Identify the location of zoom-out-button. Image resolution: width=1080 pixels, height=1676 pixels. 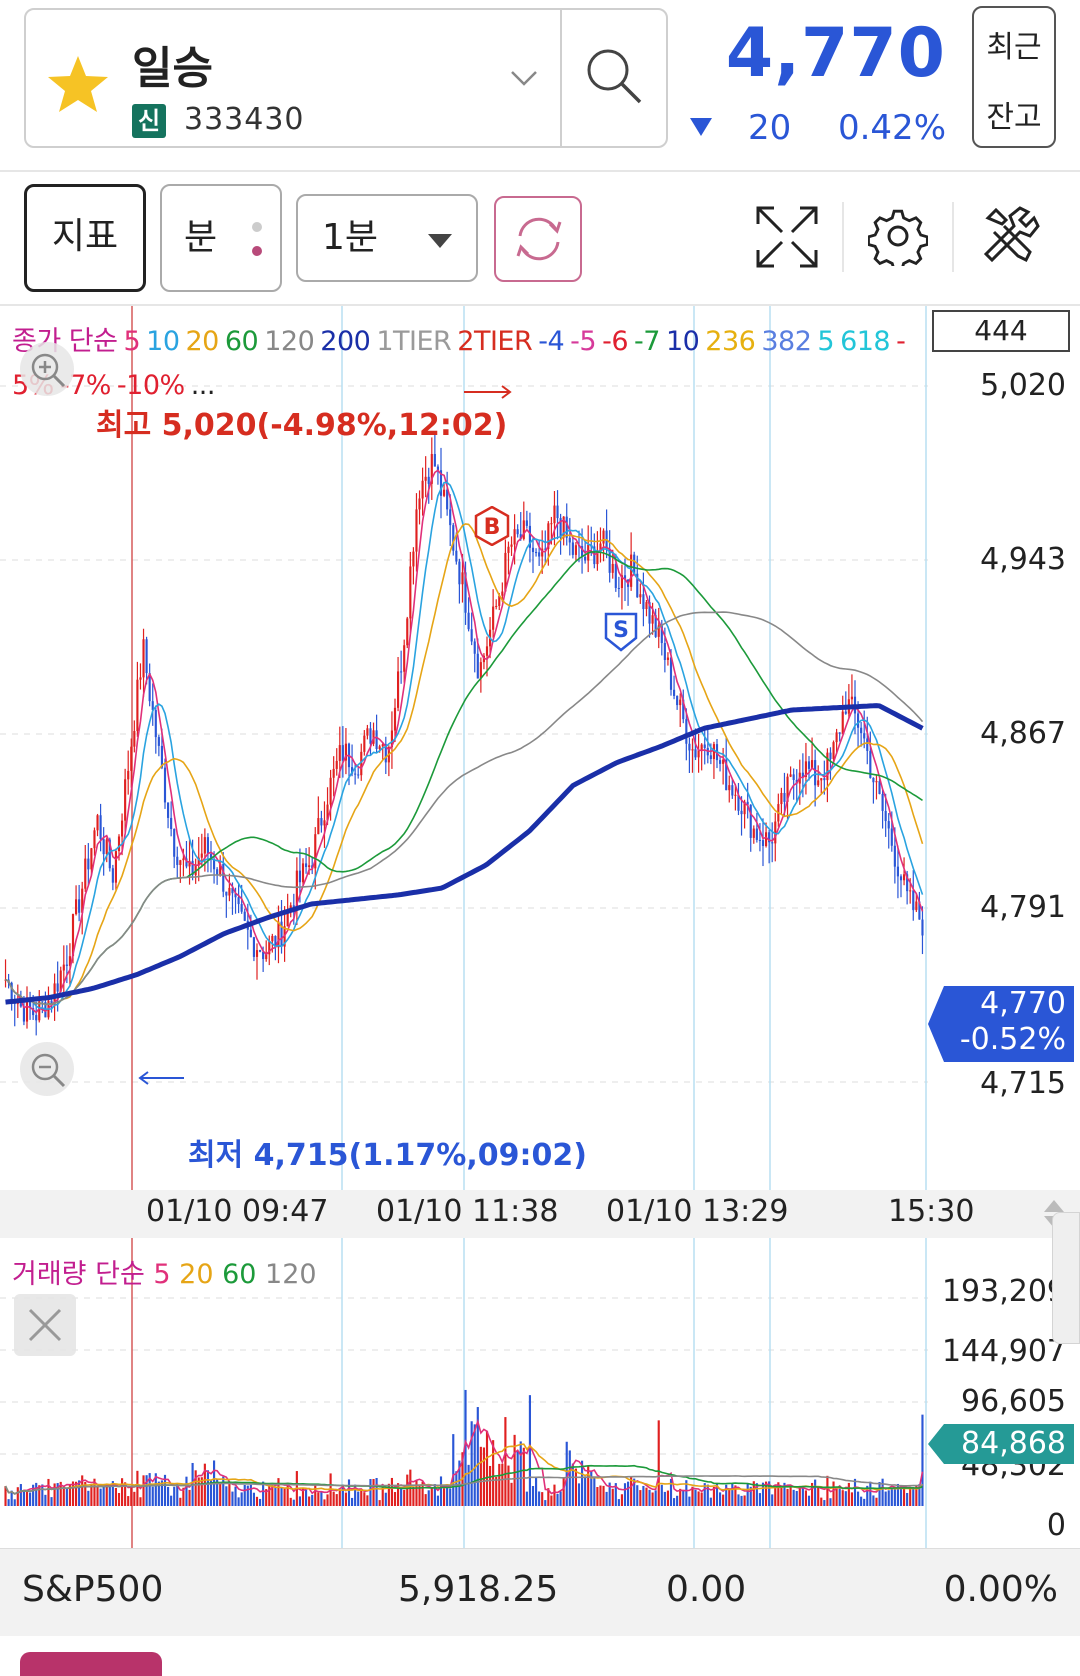
(47, 1069).